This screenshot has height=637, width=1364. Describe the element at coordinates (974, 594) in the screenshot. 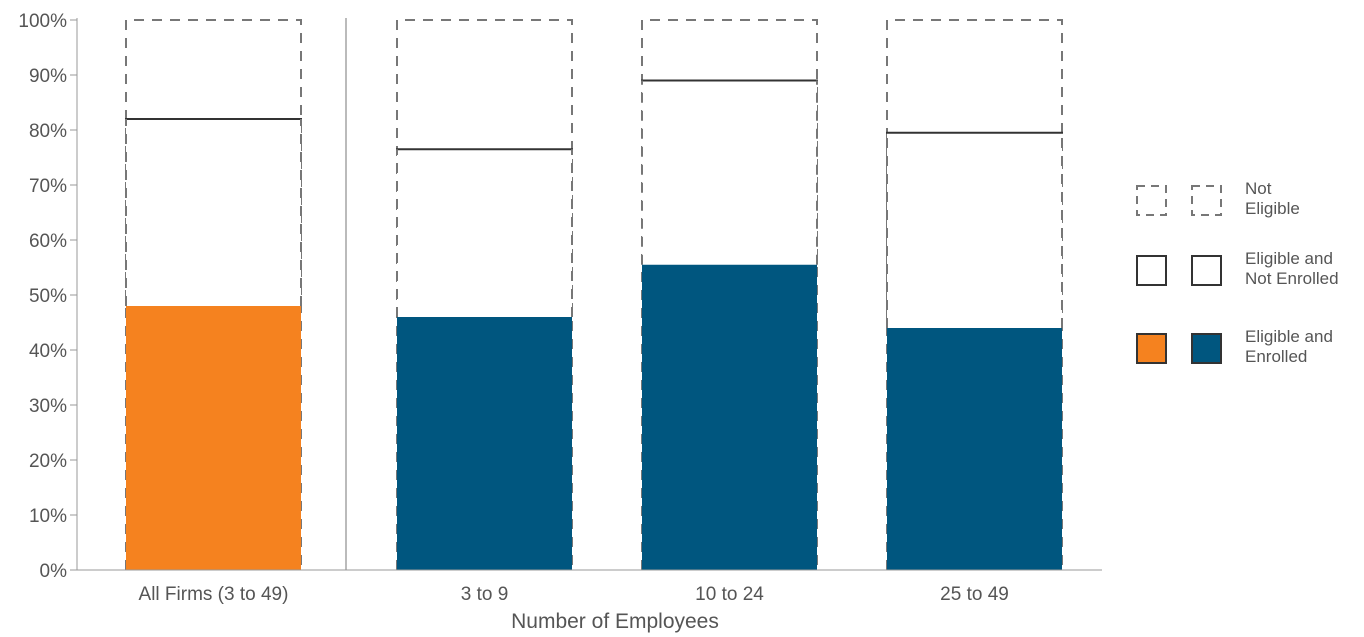

I see `x-tick-label: 25 to 49` at that location.